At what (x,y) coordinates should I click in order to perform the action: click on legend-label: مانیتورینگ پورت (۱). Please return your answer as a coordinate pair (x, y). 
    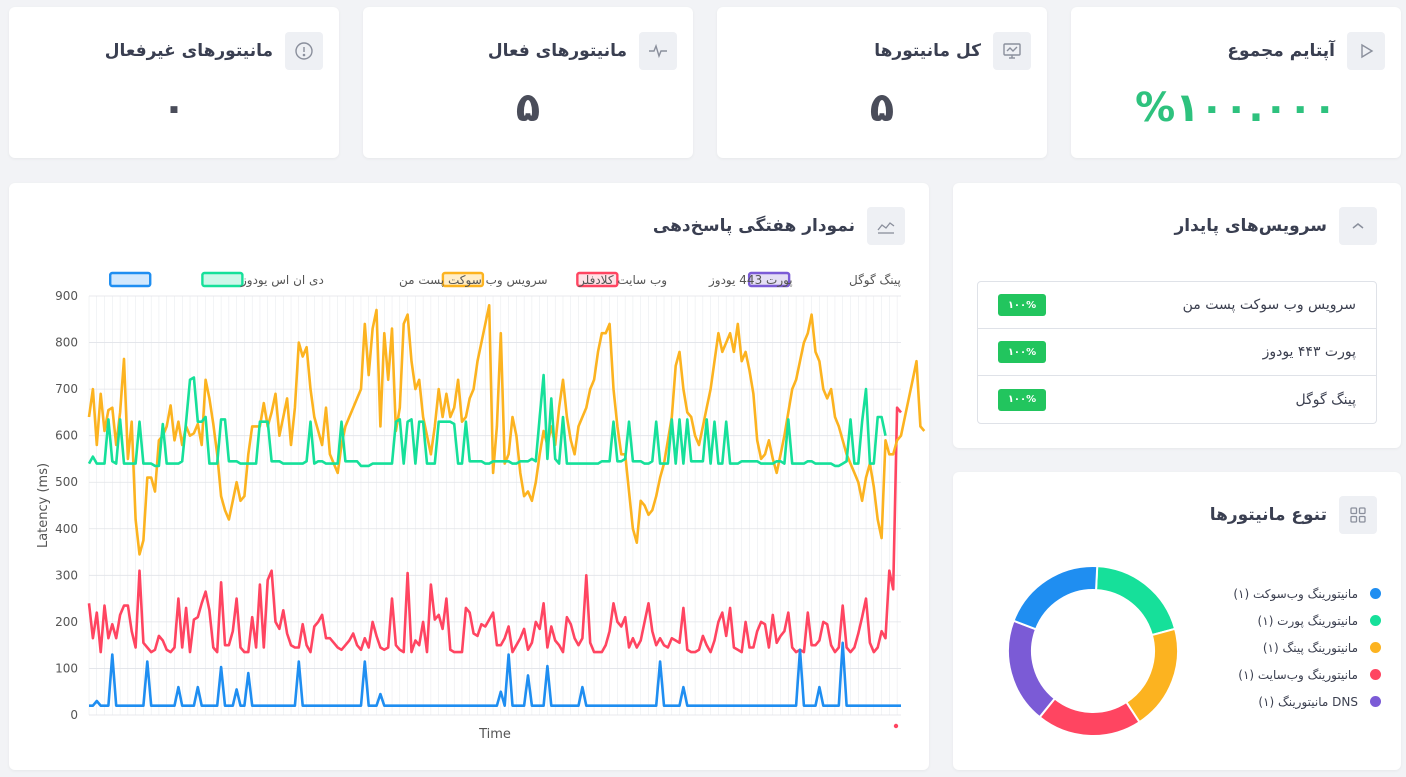
    Looking at the image, I should click on (1307, 620).